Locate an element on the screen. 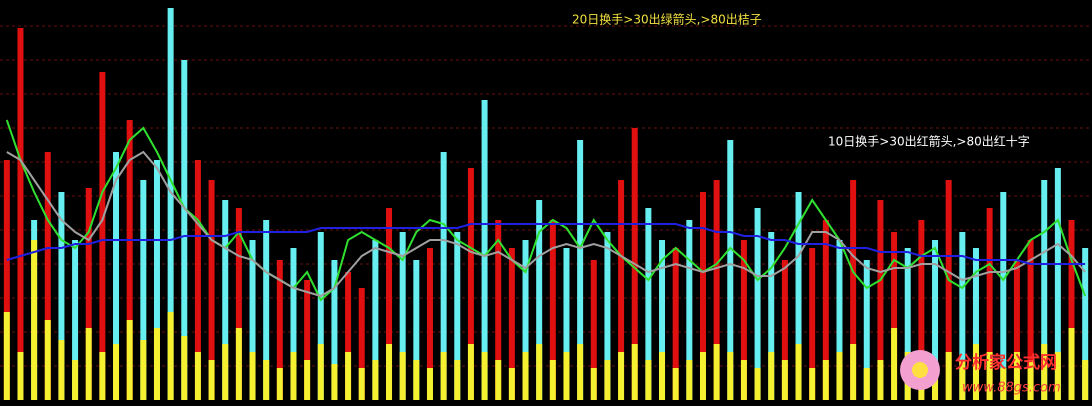  watermark-url: www.88gs.com is located at coordinates (1011, 388).